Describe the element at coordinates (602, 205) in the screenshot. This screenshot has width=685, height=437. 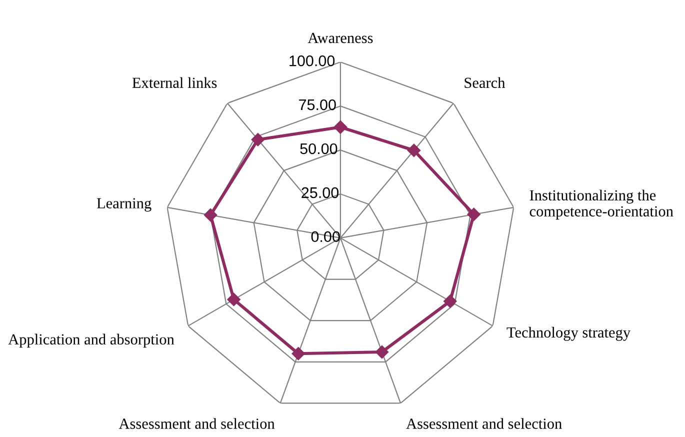
I see `spoke-label: Institutionalizing the competence-orientation` at that location.